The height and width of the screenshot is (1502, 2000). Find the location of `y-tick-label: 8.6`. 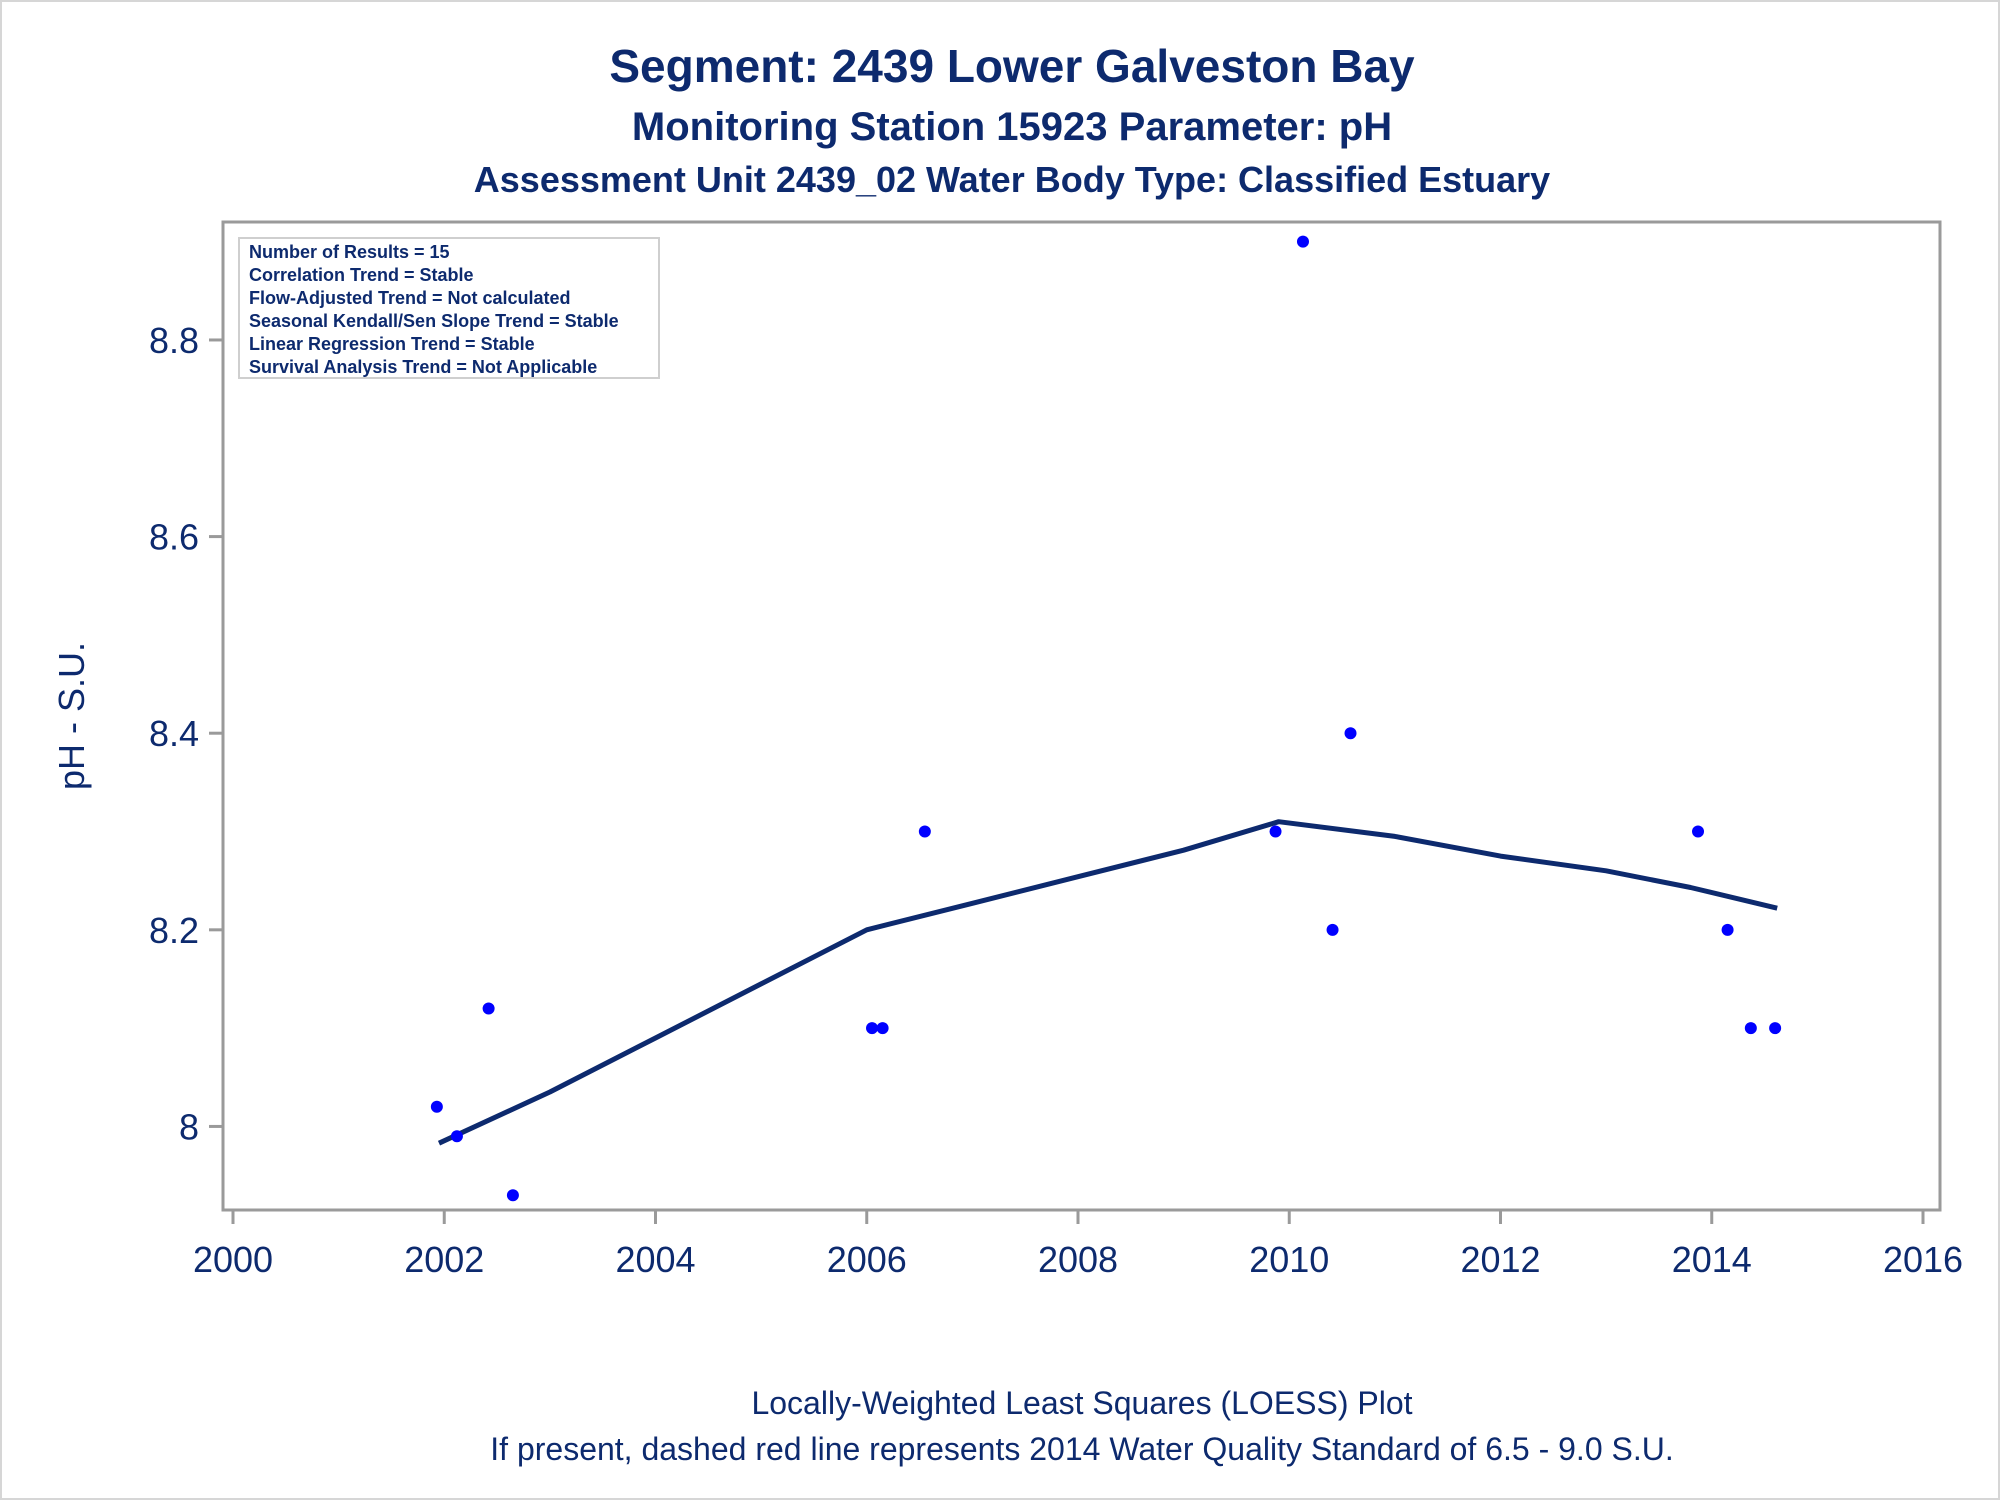

y-tick-label: 8.6 is located at coordinates (174, 537).